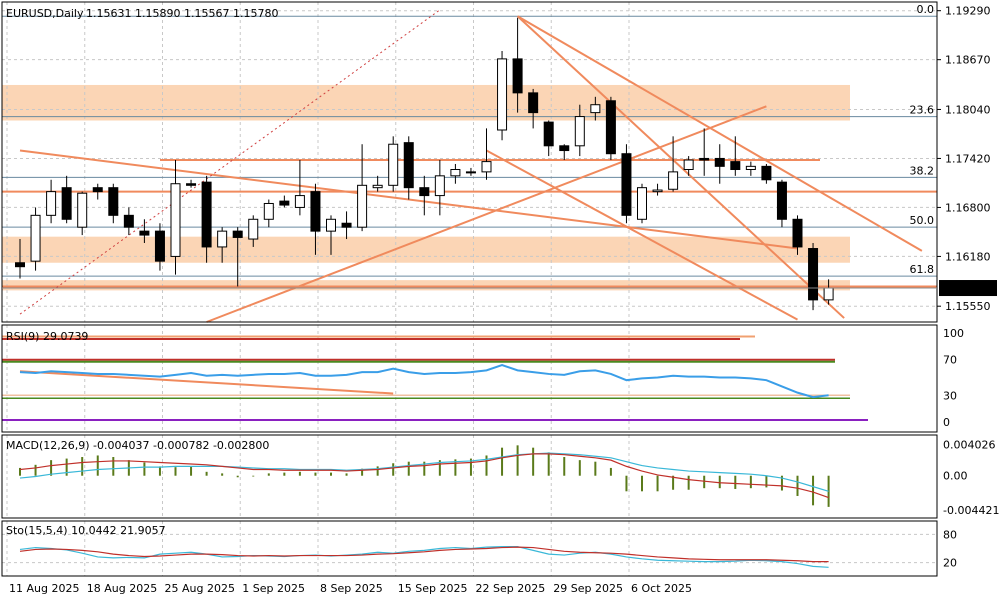 The image size is (1000, 604). I want to click on stoch-signal-line, so click(424, 554).